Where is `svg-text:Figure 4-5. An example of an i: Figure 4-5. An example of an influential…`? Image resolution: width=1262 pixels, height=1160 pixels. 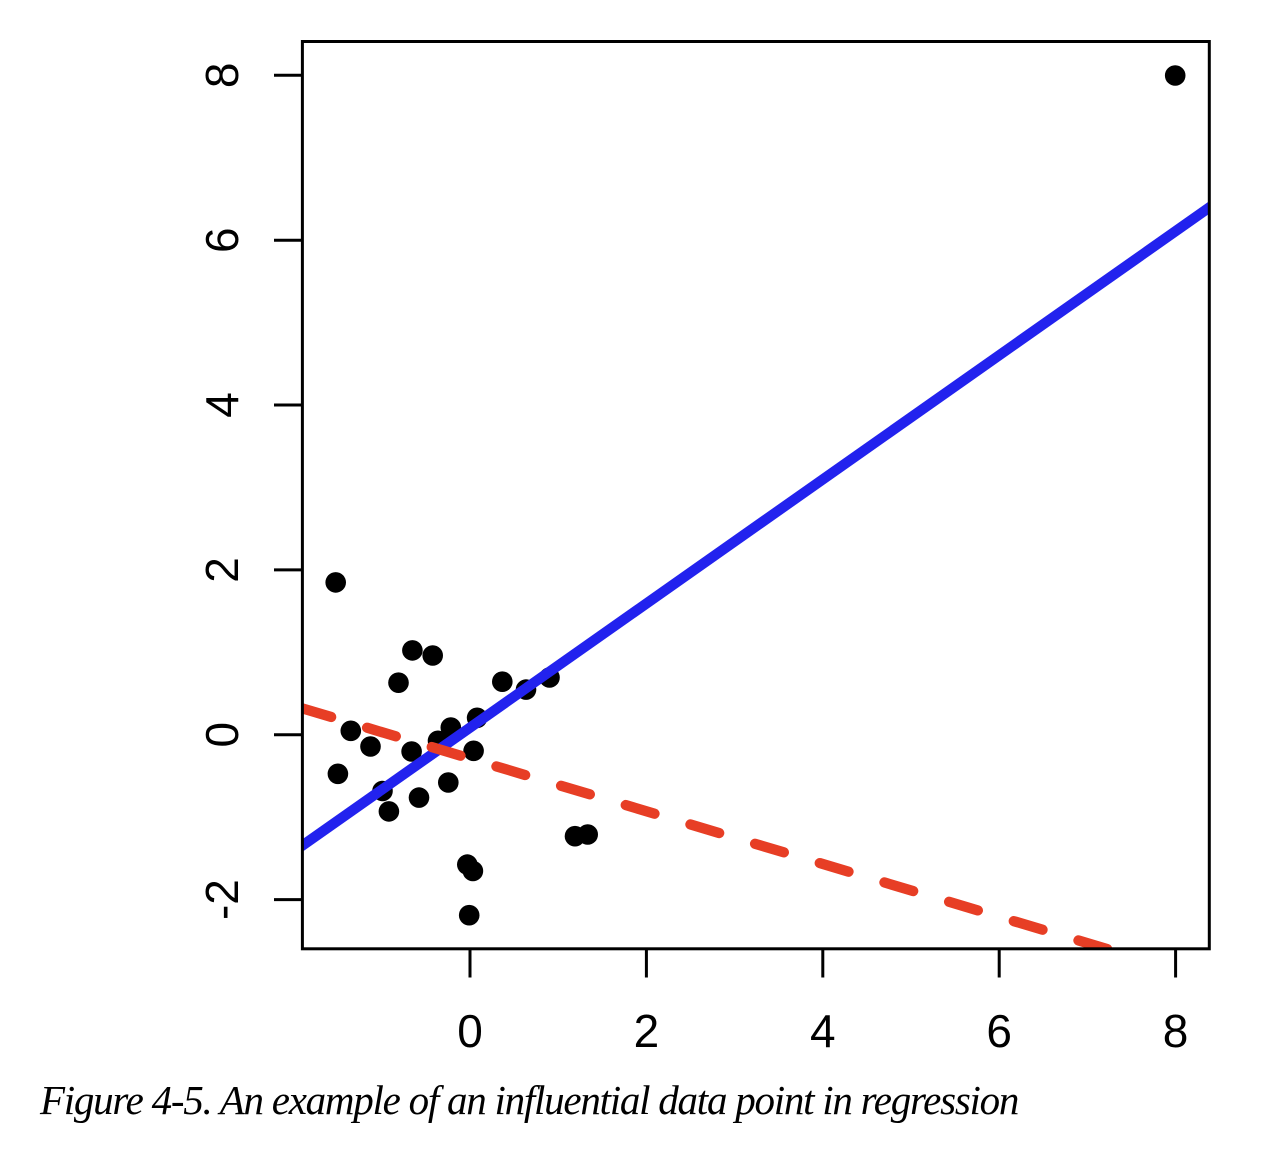 svg-text:Figure 4-5. An example of an i: Figure 4-5. An example of an influential… is located at coordinates (528, 1100).